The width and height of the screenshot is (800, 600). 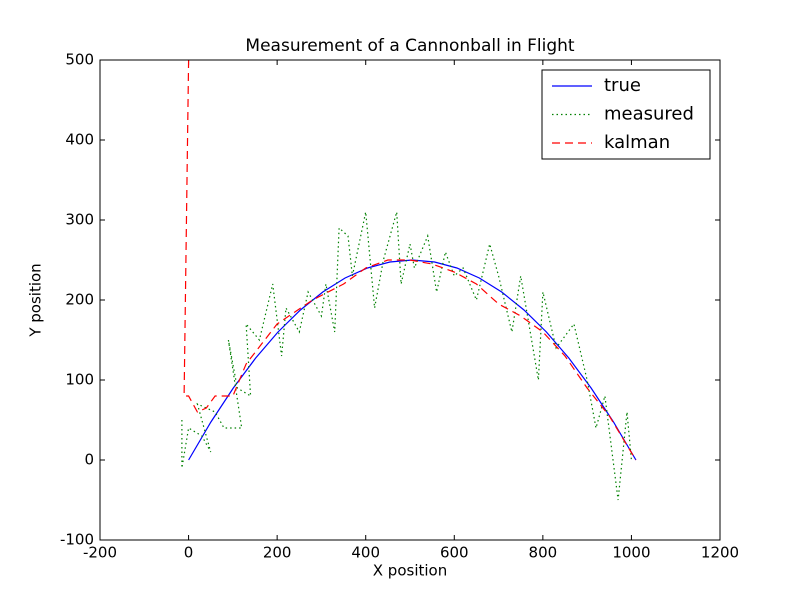 I want to click on y-tick-label: 300, so click(x=79, y=220).